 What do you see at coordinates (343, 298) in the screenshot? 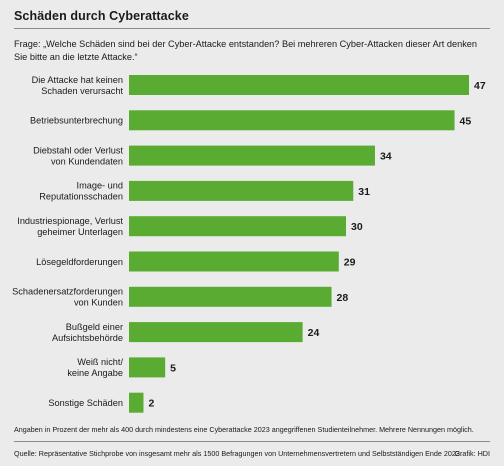
I see `value-label-7: 28` at bounding box center [343, 298].